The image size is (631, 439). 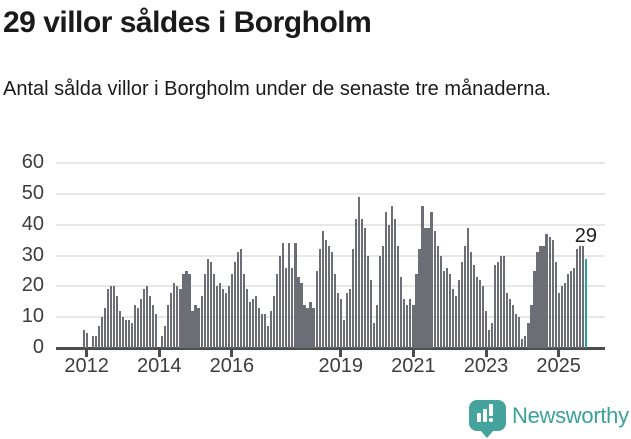 What do you see at coordinates (32, 254) in the screenshot?
I see `y-axis-tick-label: 30` at bounding box center [32, 254].